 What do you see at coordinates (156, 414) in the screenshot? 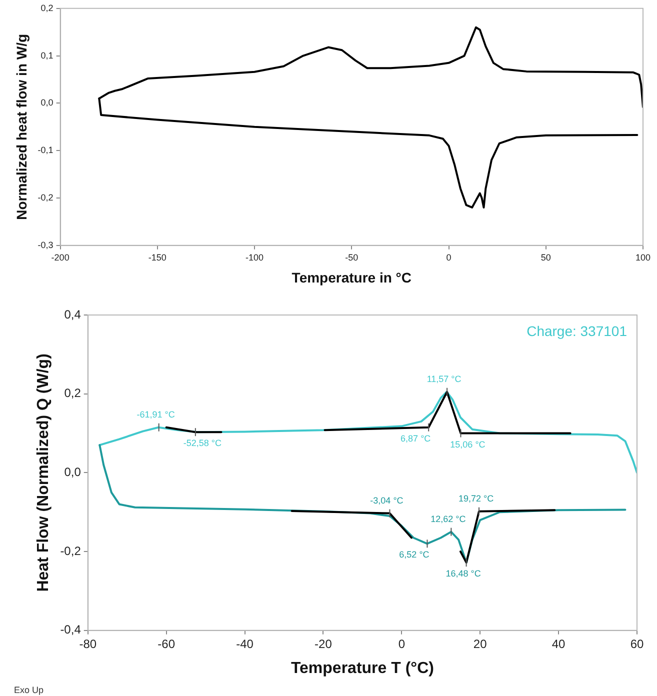
I see `annotation: -61,91 °C` at bounding box center [156, 414].